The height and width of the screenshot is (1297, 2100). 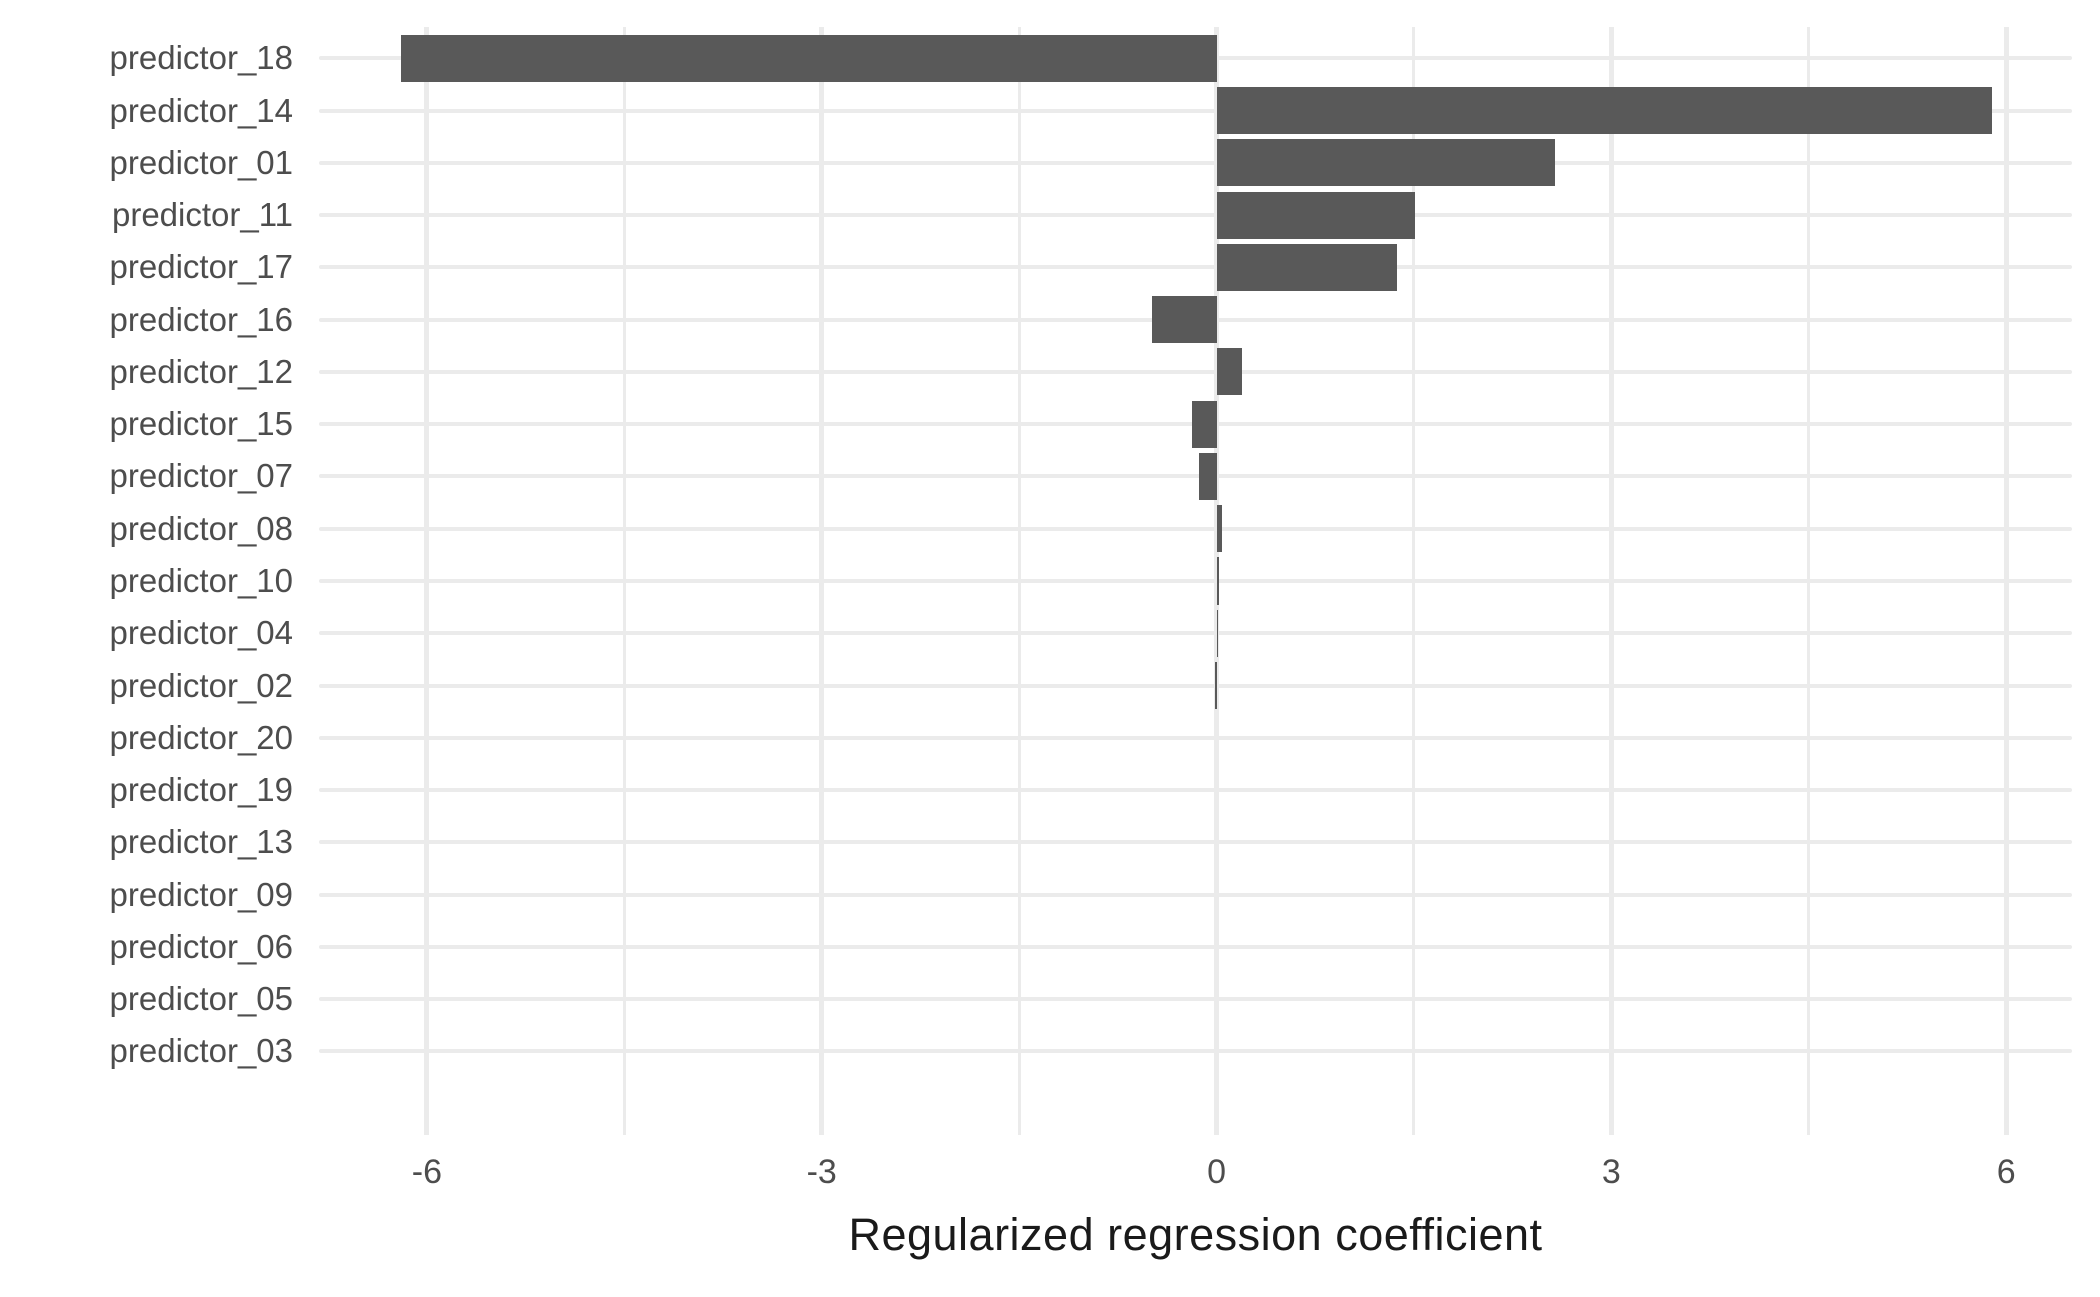 What do you see at coordinates (1195, 1234) in the screenshot?
I see `x-axis-title: Regularized regression coefficient` at bounding box center [1195, 1234].